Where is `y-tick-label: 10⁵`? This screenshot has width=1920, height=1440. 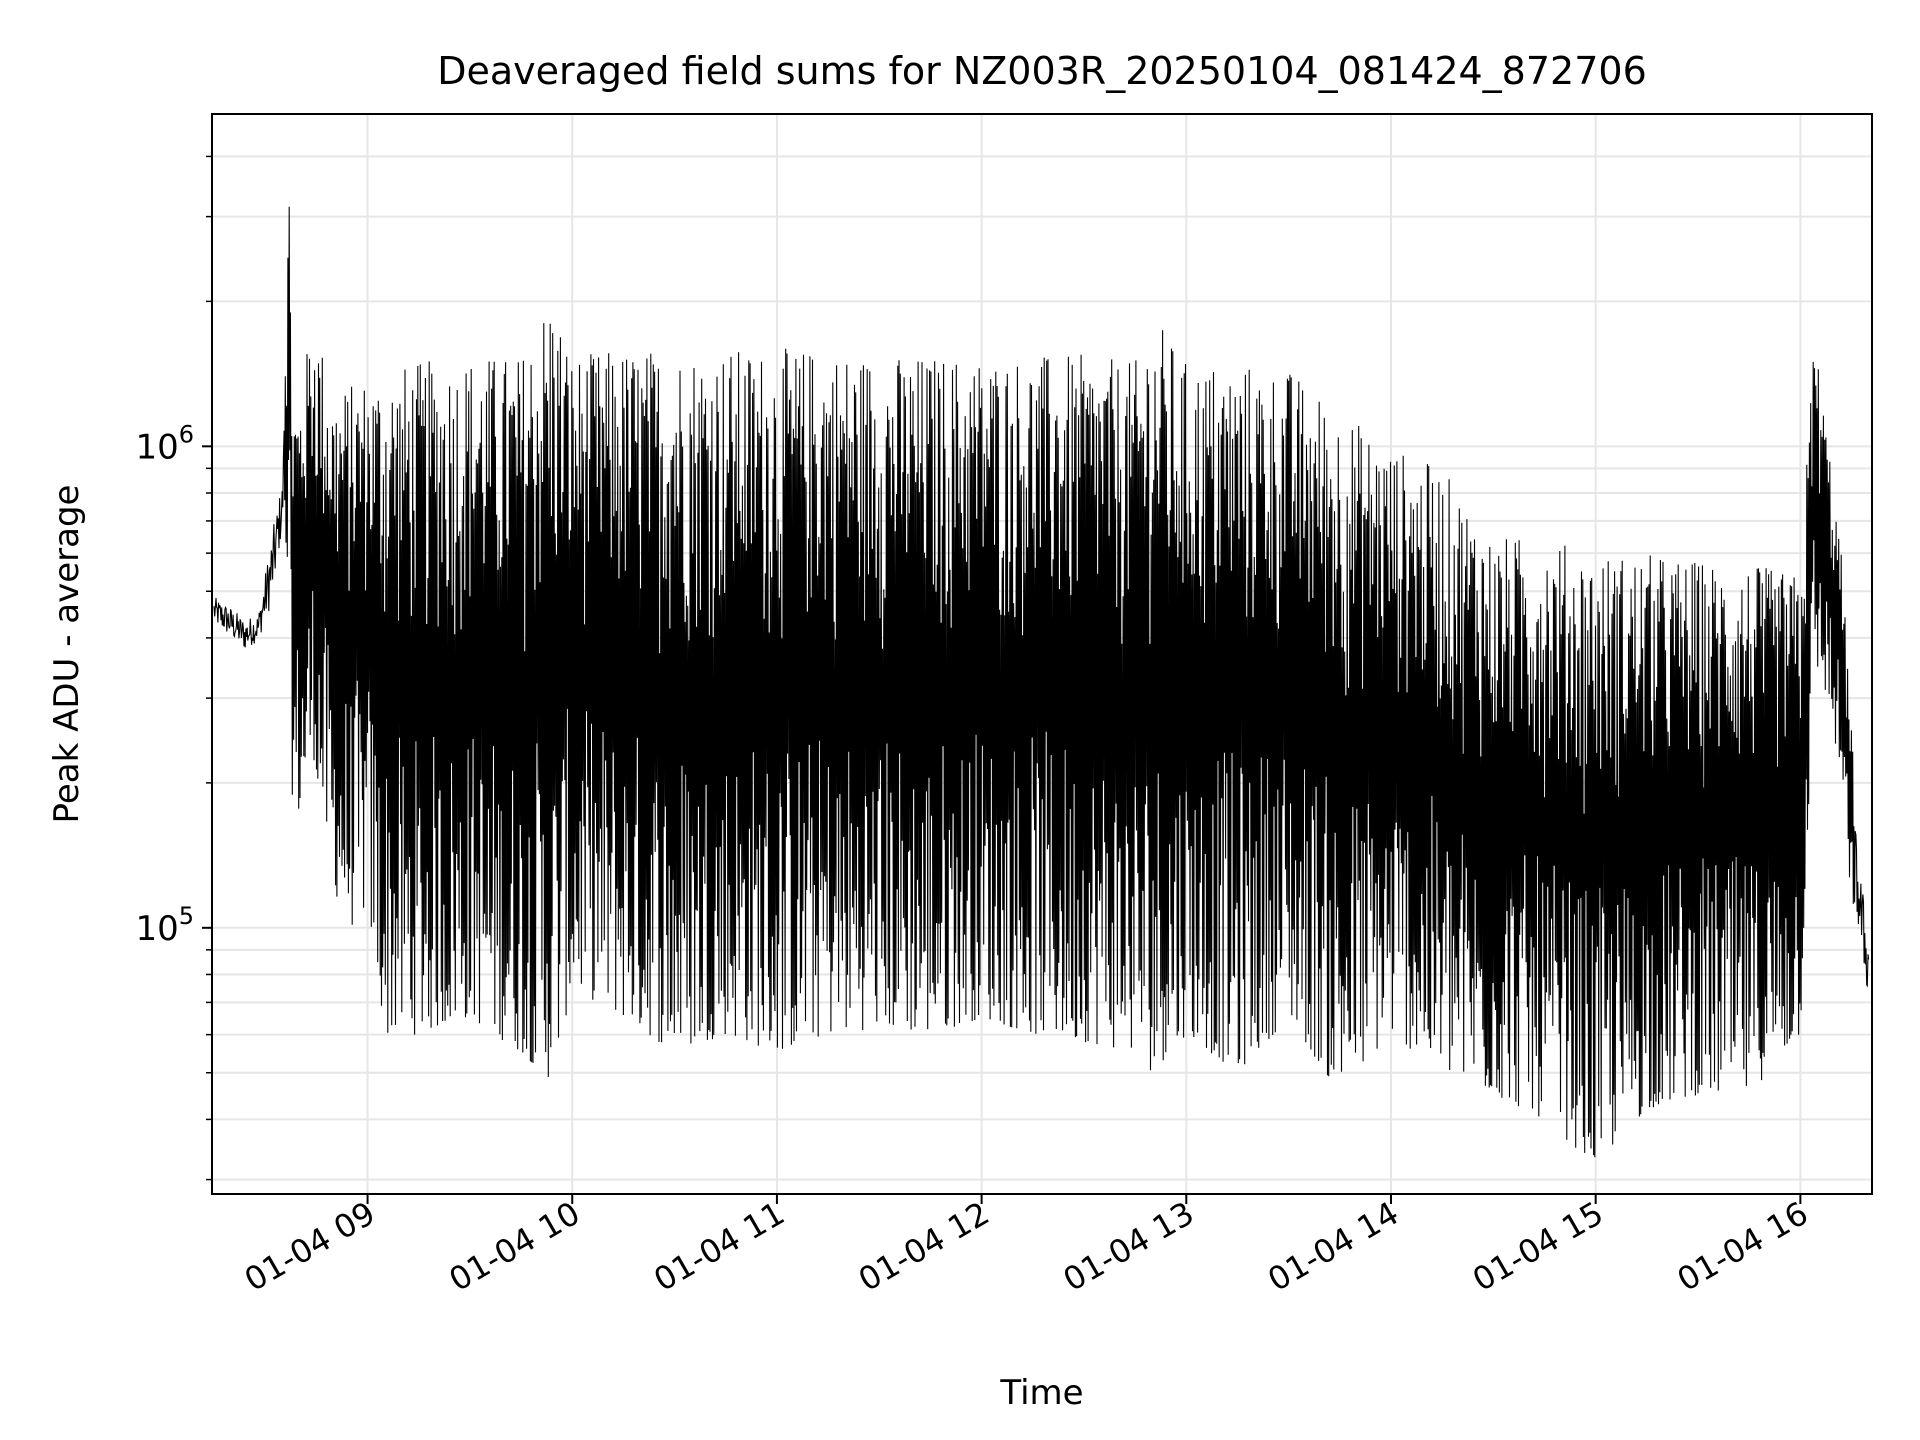 y-tick-label: 10⁵ is located at coordinates (164, 925).